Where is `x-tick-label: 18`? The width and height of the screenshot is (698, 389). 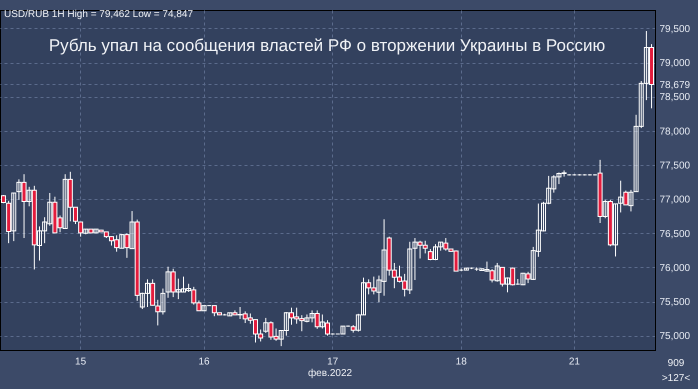
x-tick-label: 18 is located at coordinates (462, 362).